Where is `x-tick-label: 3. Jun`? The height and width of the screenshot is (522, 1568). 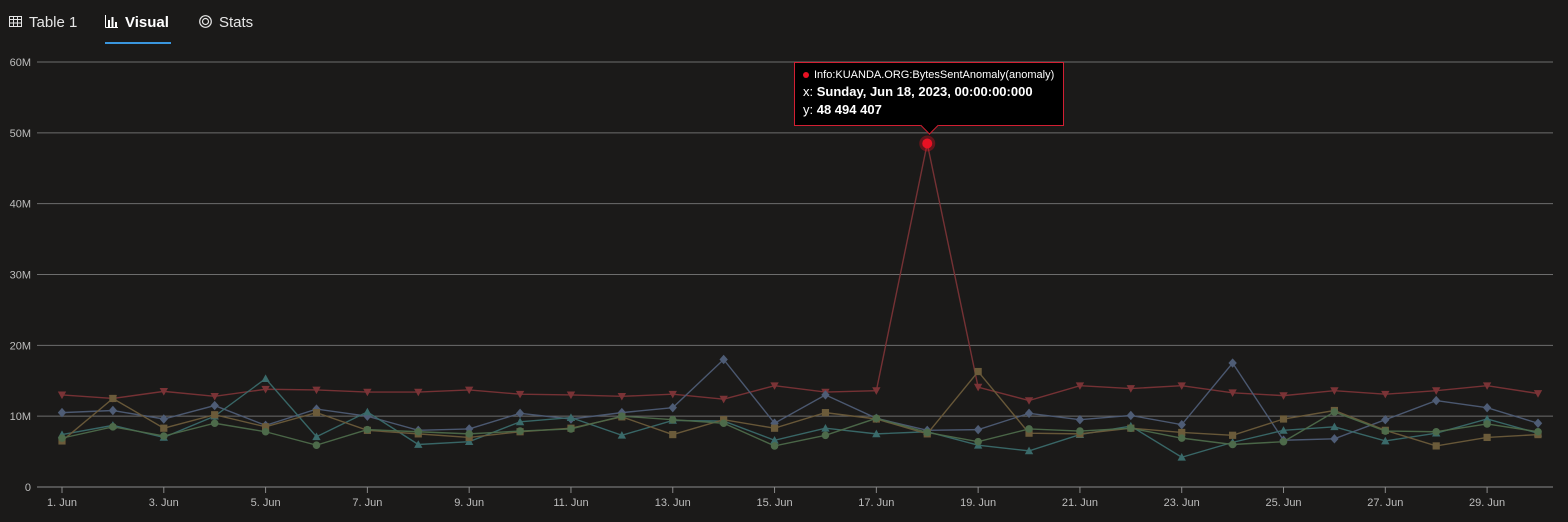 x-tick-label: 3. Jun is located at coordinates (164, 503).